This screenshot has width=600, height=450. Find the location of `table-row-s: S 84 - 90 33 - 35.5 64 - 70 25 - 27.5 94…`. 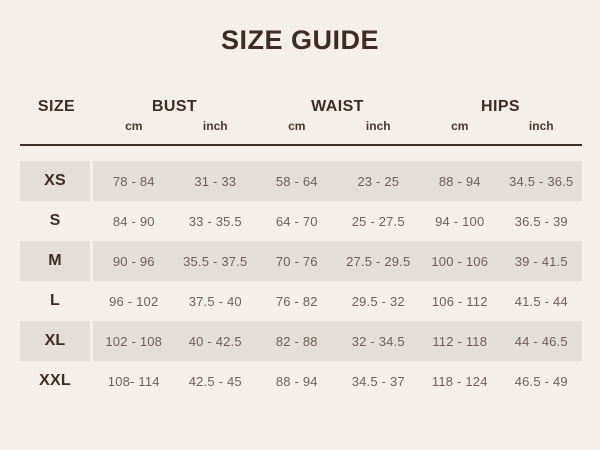

table-row-s: S 84 - 90 33 - 35.5 64 - 70 25 - 27.5 94… is located at coordinates (301, 221).